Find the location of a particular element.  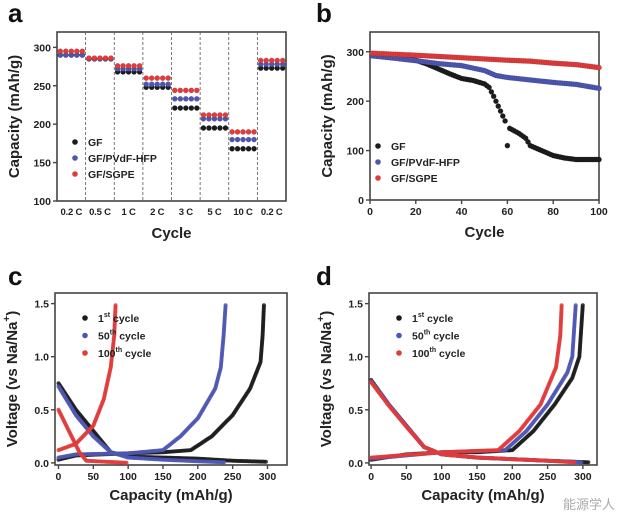

legend-label: 100th cycle is located at coordinates (124, 353).